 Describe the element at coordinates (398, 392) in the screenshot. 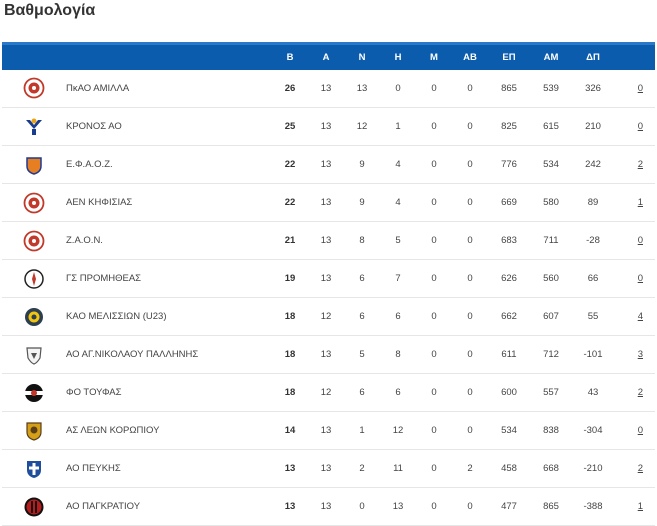

I see `losses: 6` at that location.